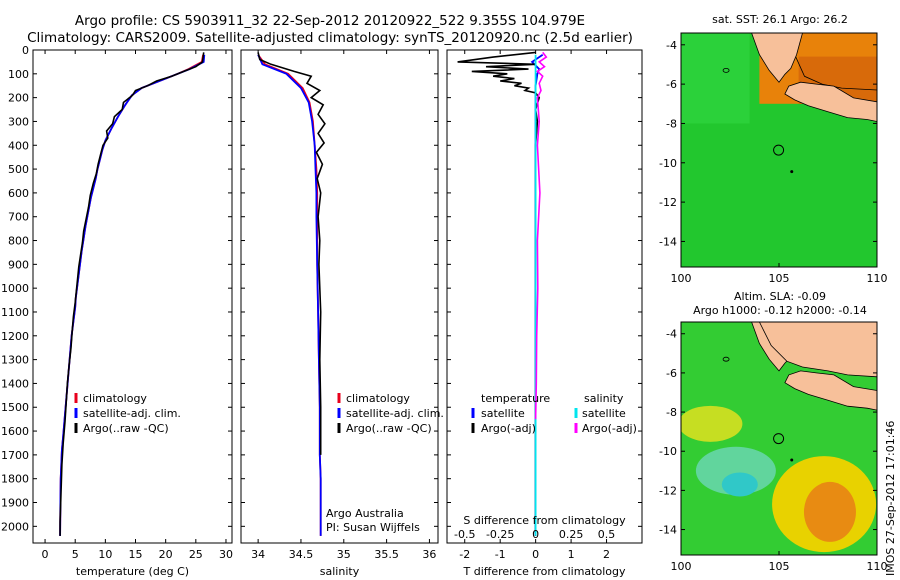 Image resolution: width=900 pixels, height=580 pixels. Describe the element at coordinates (830, 390) in the screenshot. I see `sla-land-java` at that location.